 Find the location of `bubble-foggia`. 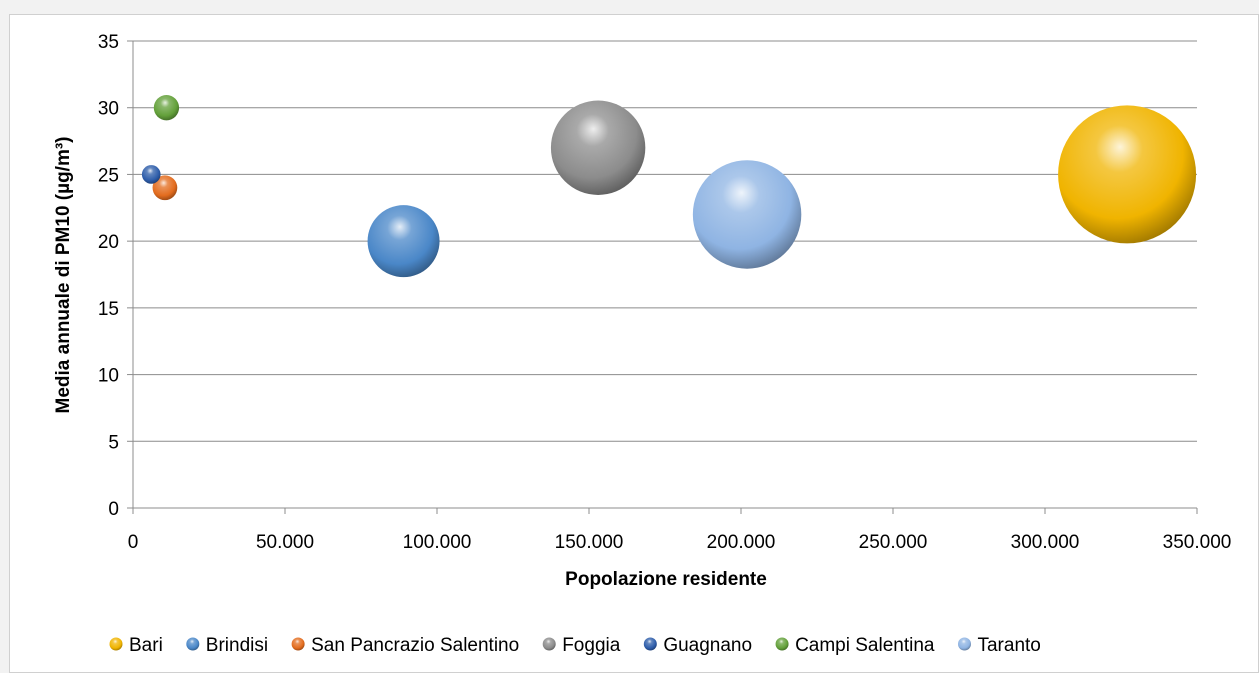

bubble-foggia is located at coordinates (598, 147).